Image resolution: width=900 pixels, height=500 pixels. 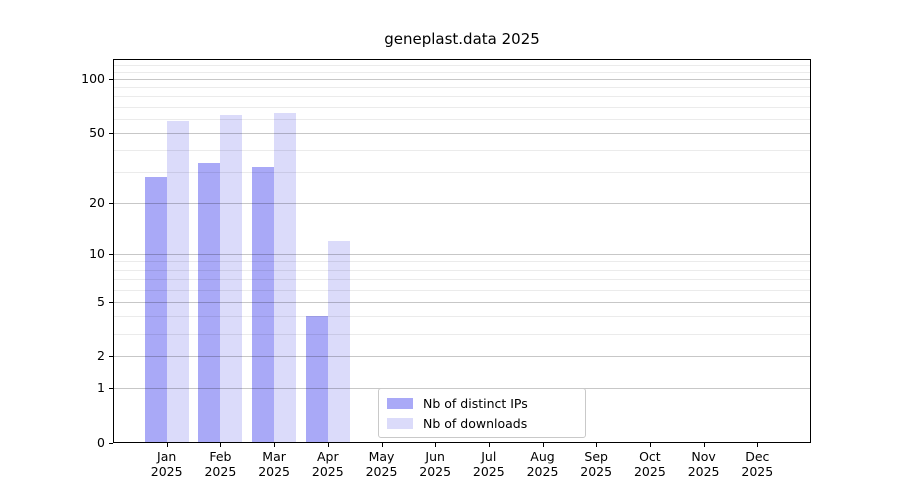 I want to click on x-tick-sep, so click(x=597, y=445).